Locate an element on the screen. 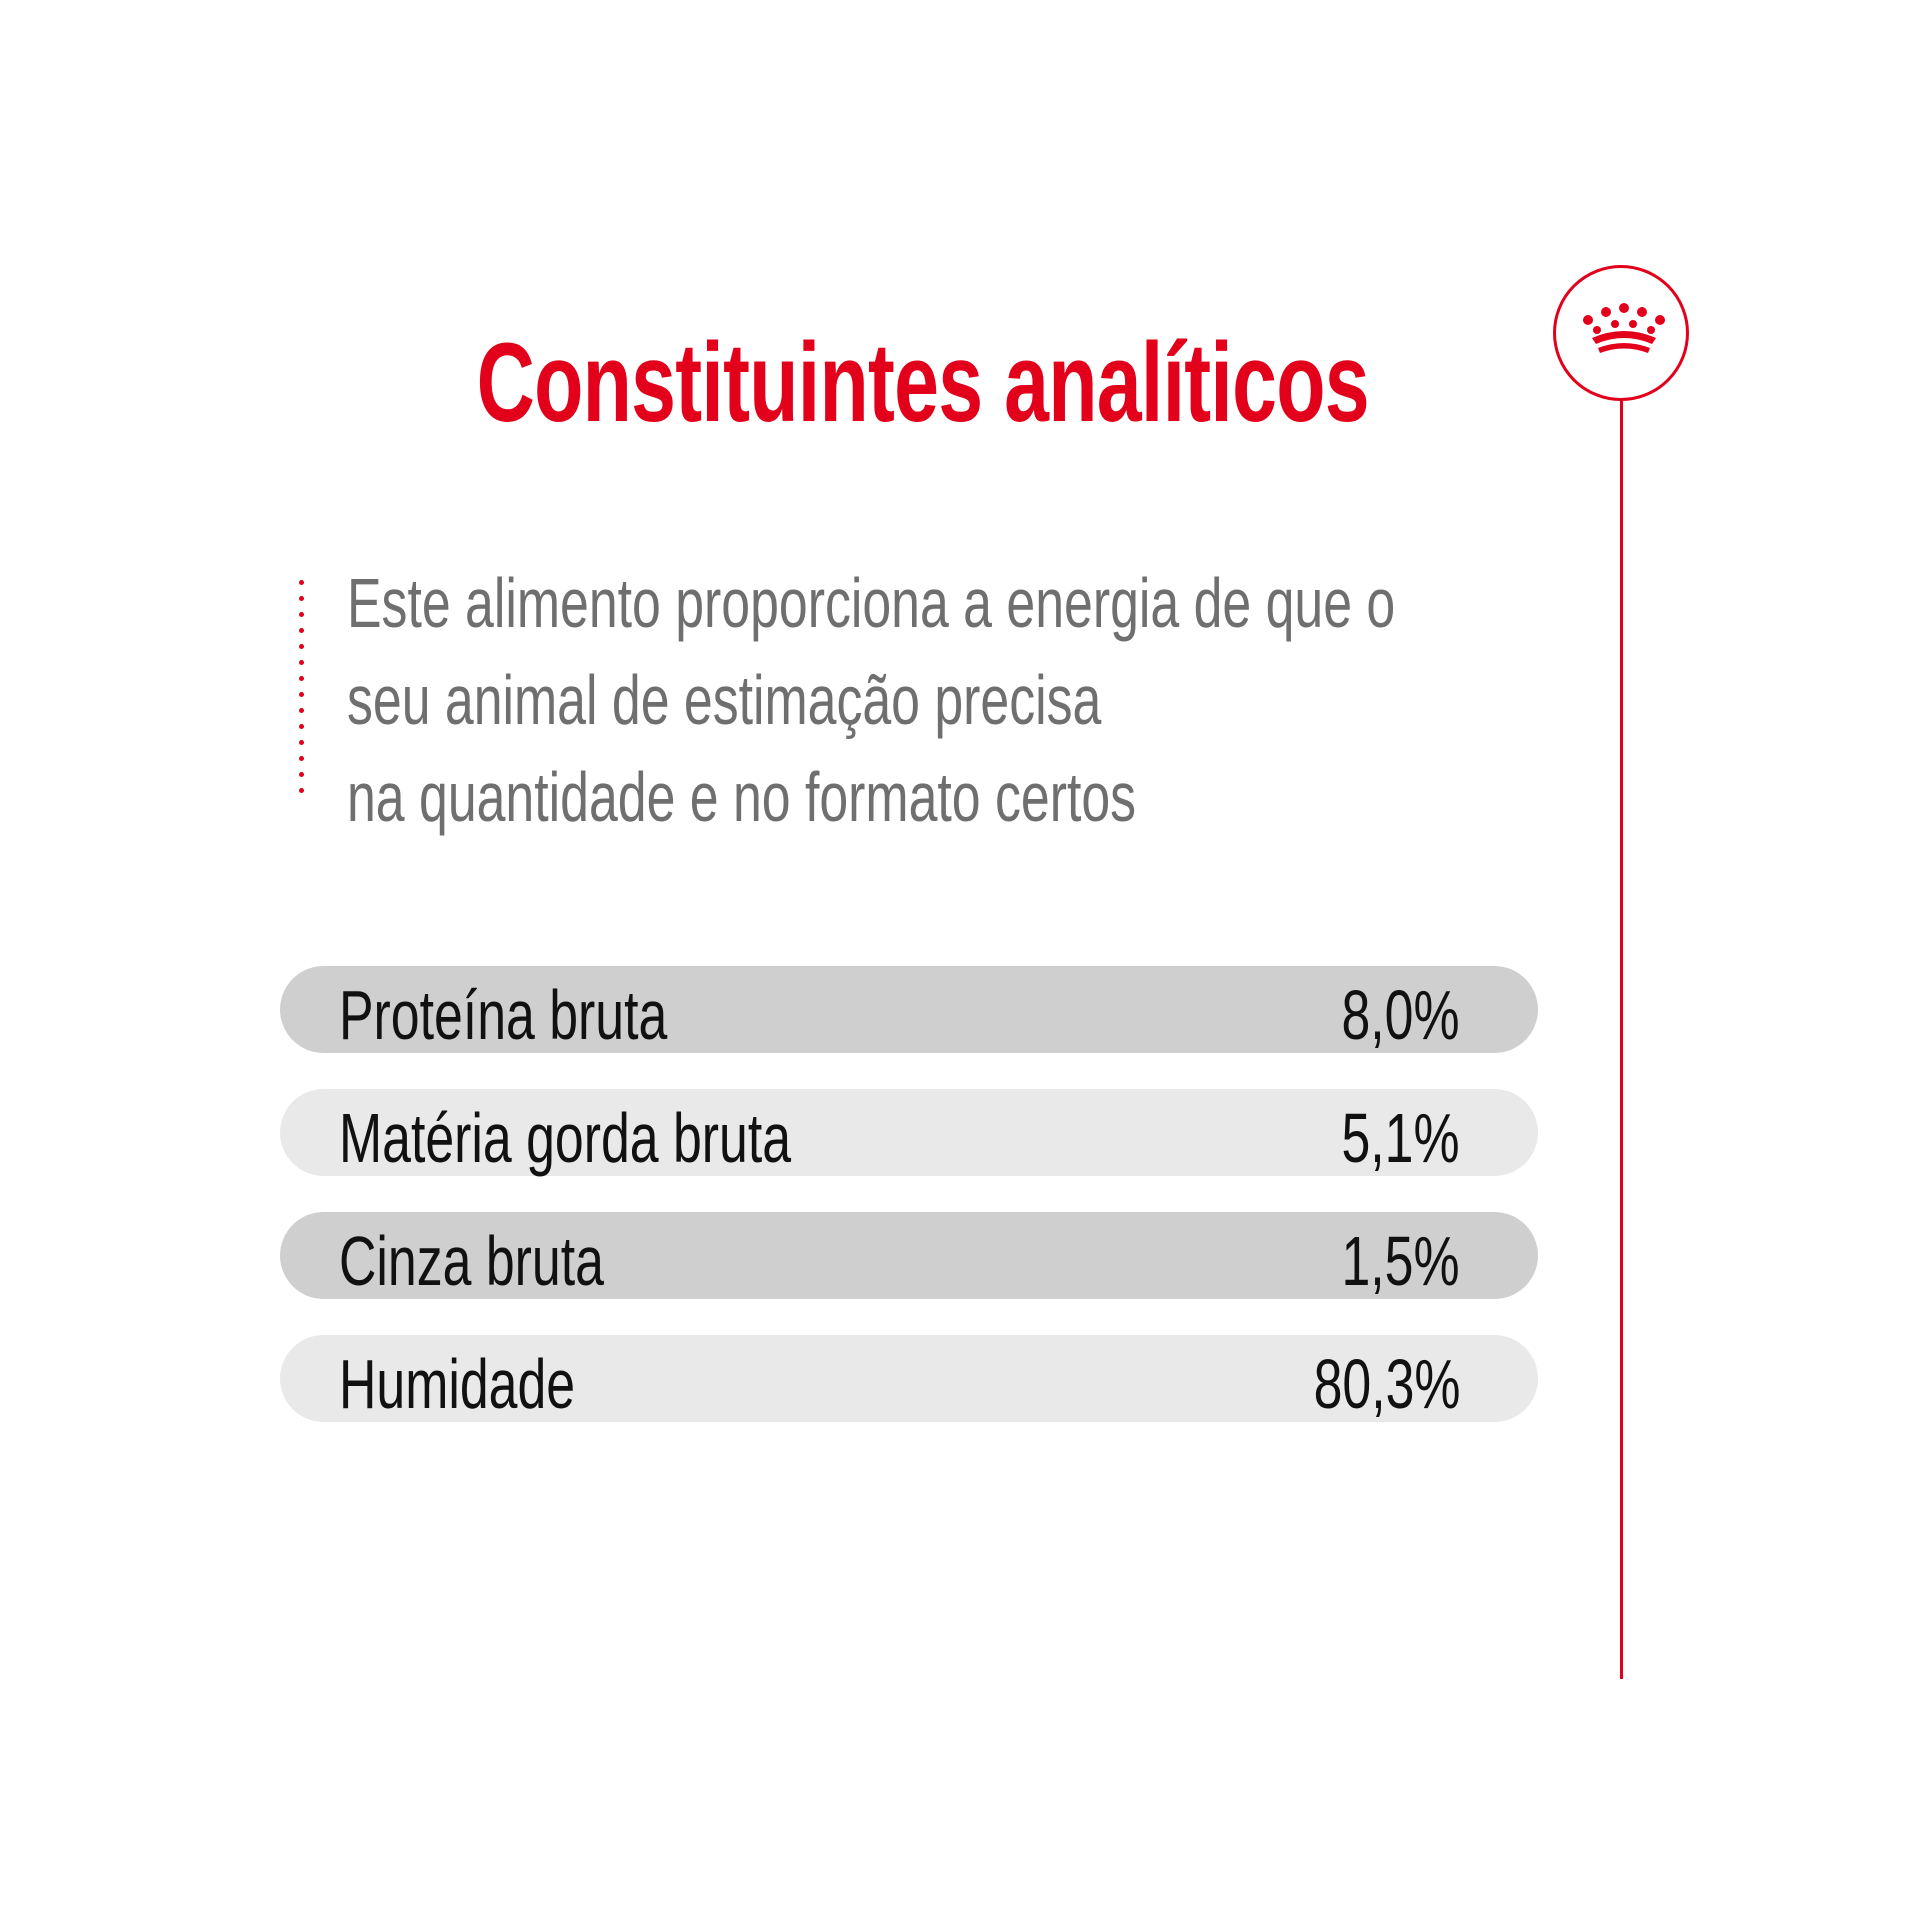  constituent-label: Cinza bruta is located at coordinates (471, 1261).